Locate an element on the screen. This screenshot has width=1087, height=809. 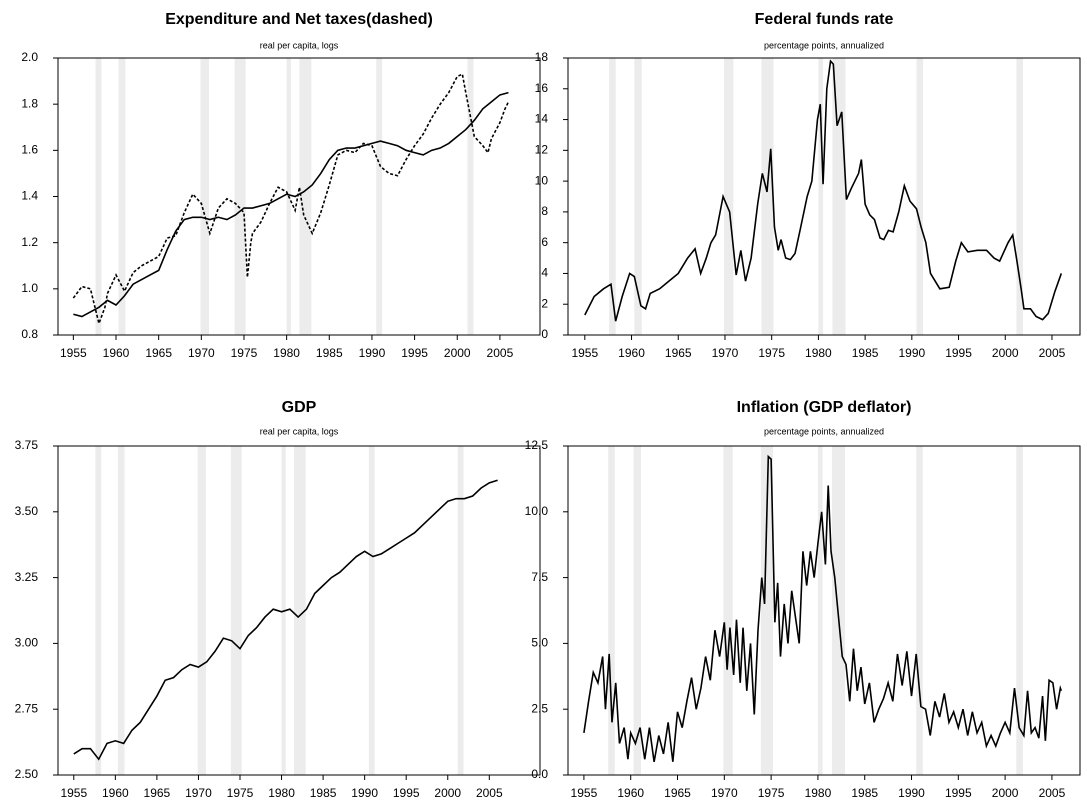
y-tick-label: 18 is located at coordinates (542, 57).